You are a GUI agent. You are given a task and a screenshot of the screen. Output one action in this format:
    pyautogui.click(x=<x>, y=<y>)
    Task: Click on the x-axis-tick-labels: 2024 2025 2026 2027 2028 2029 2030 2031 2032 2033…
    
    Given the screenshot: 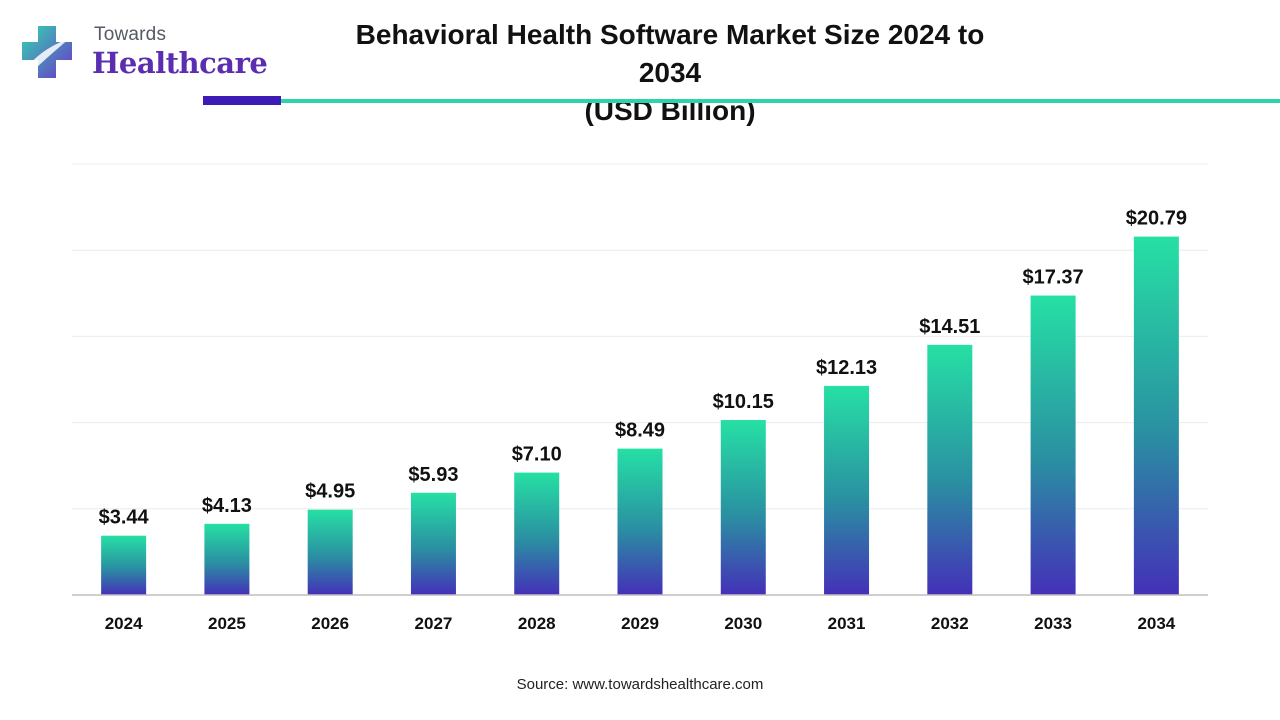 What is the action you would take?
    pyautogui.click(x=640, y=623)
    